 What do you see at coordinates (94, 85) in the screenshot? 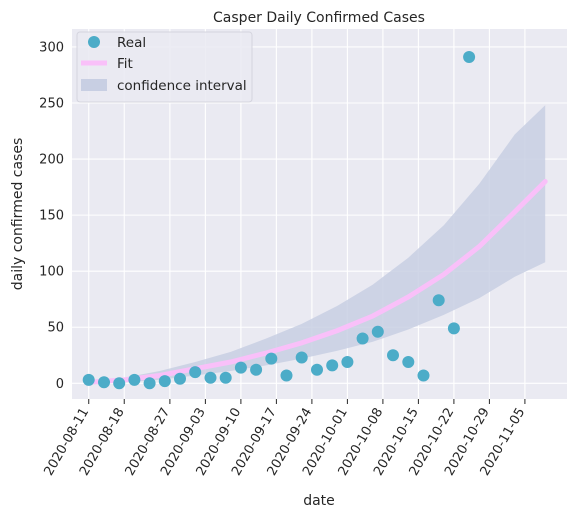
I see `legend-ci-patch` at bounding box center [94, 85].